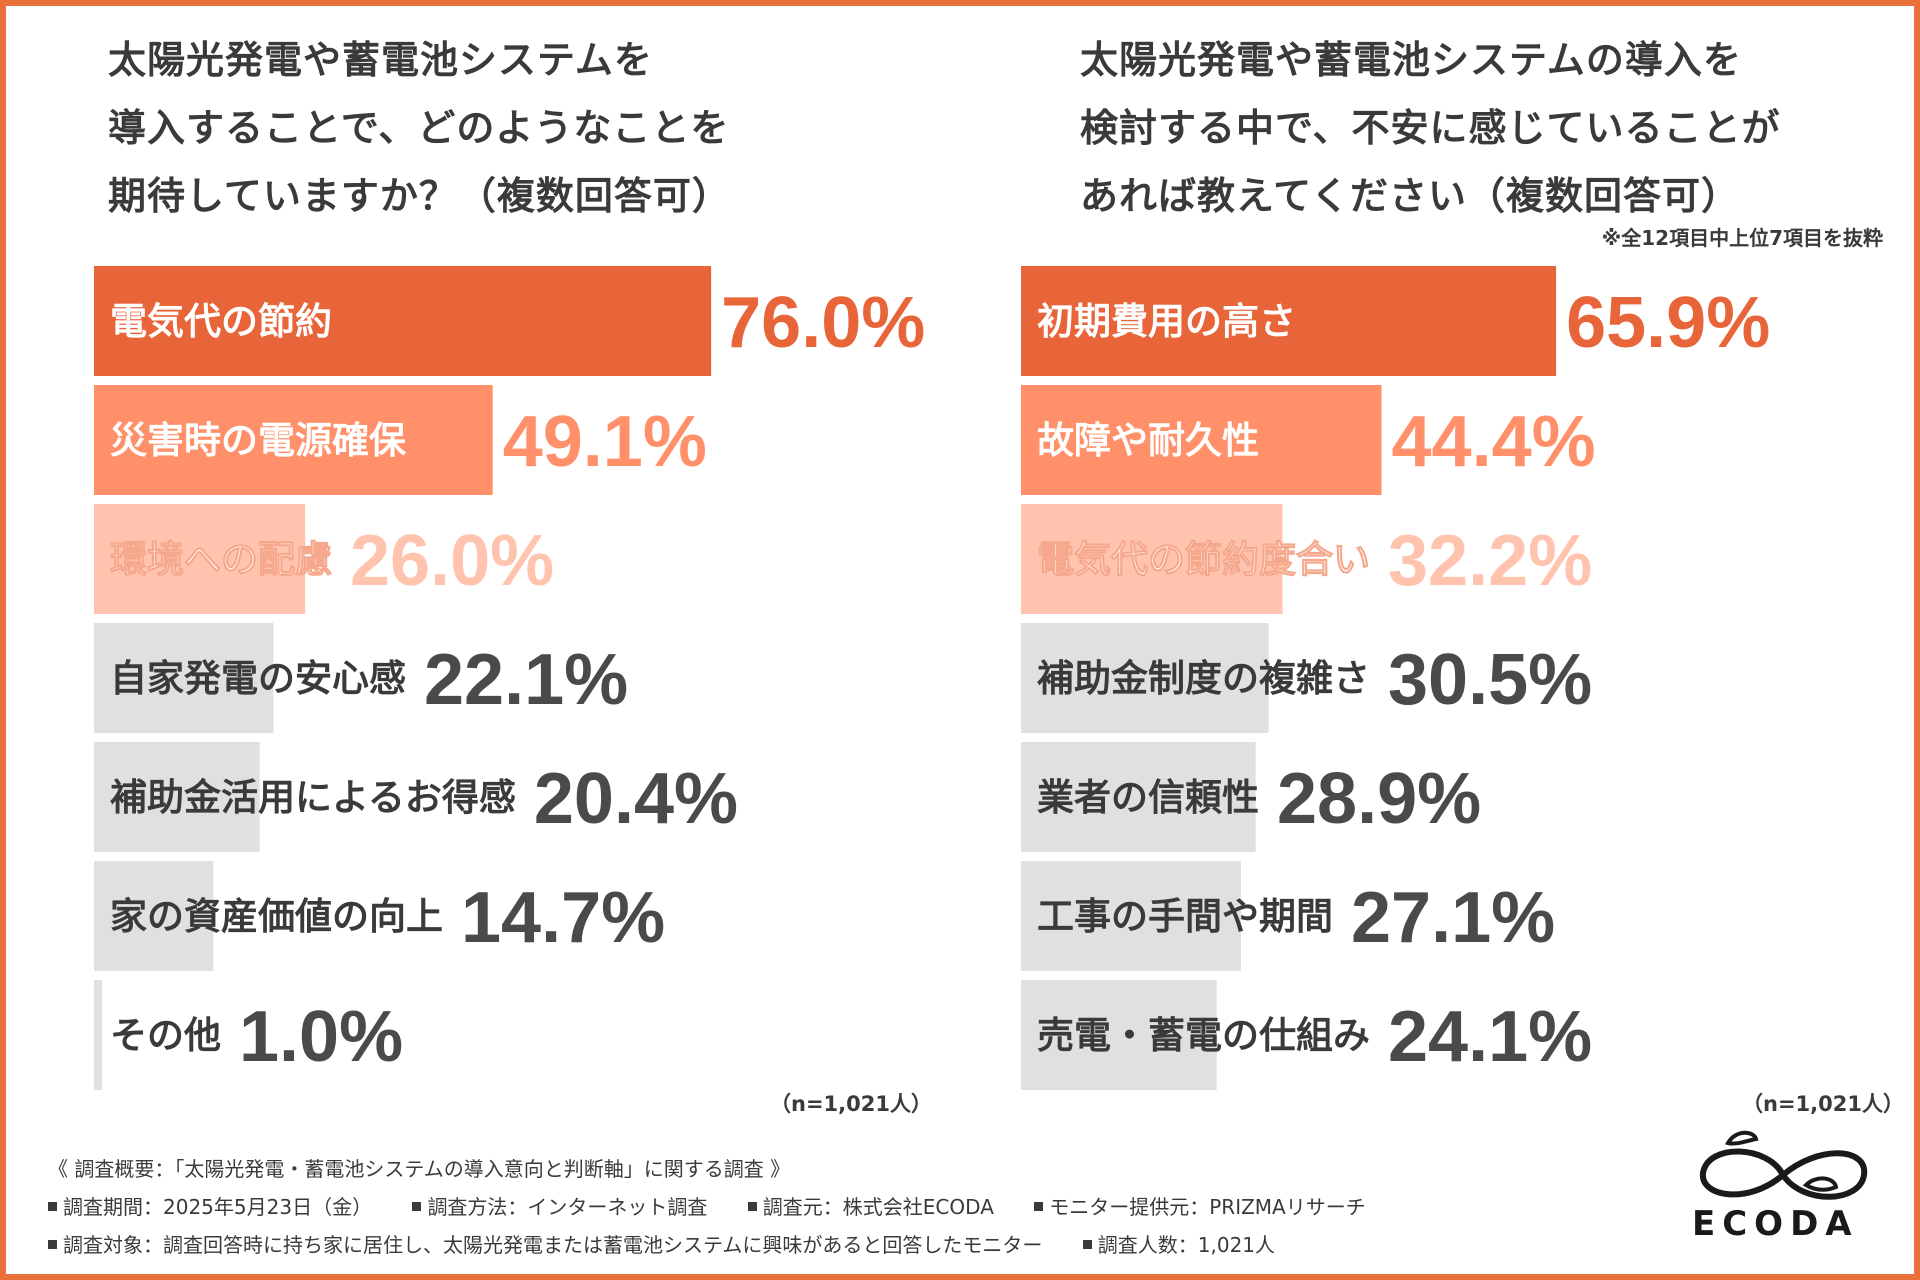 This screenshot has width=1920, height=1280. I want to click on value-label: 22.1%, so click(526, 680).